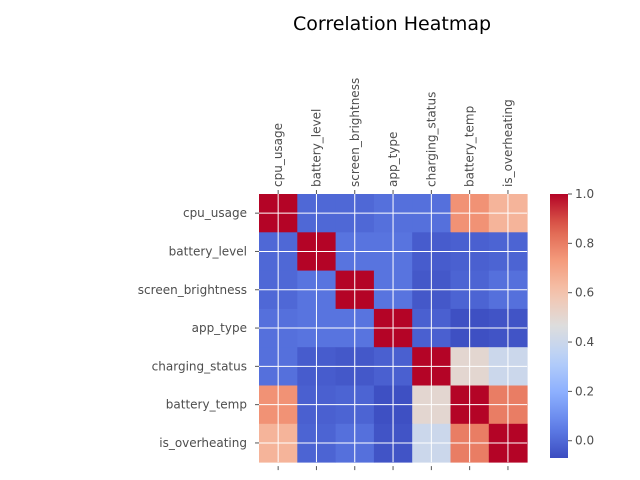  I want to click on colorbar-tick-label: 0.6, so click(584, 293).